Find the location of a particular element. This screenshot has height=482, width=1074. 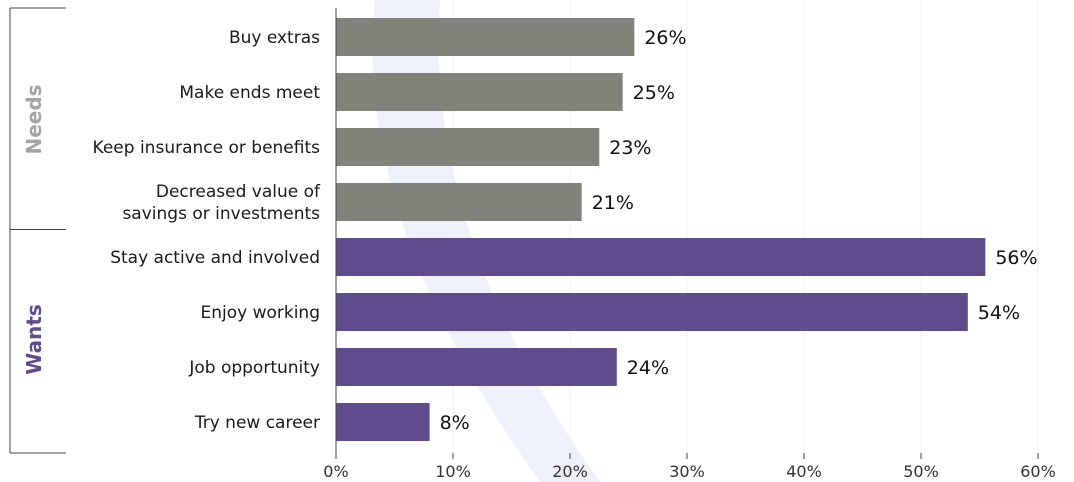

value-label: 21% is located at coordinates (613, 203).